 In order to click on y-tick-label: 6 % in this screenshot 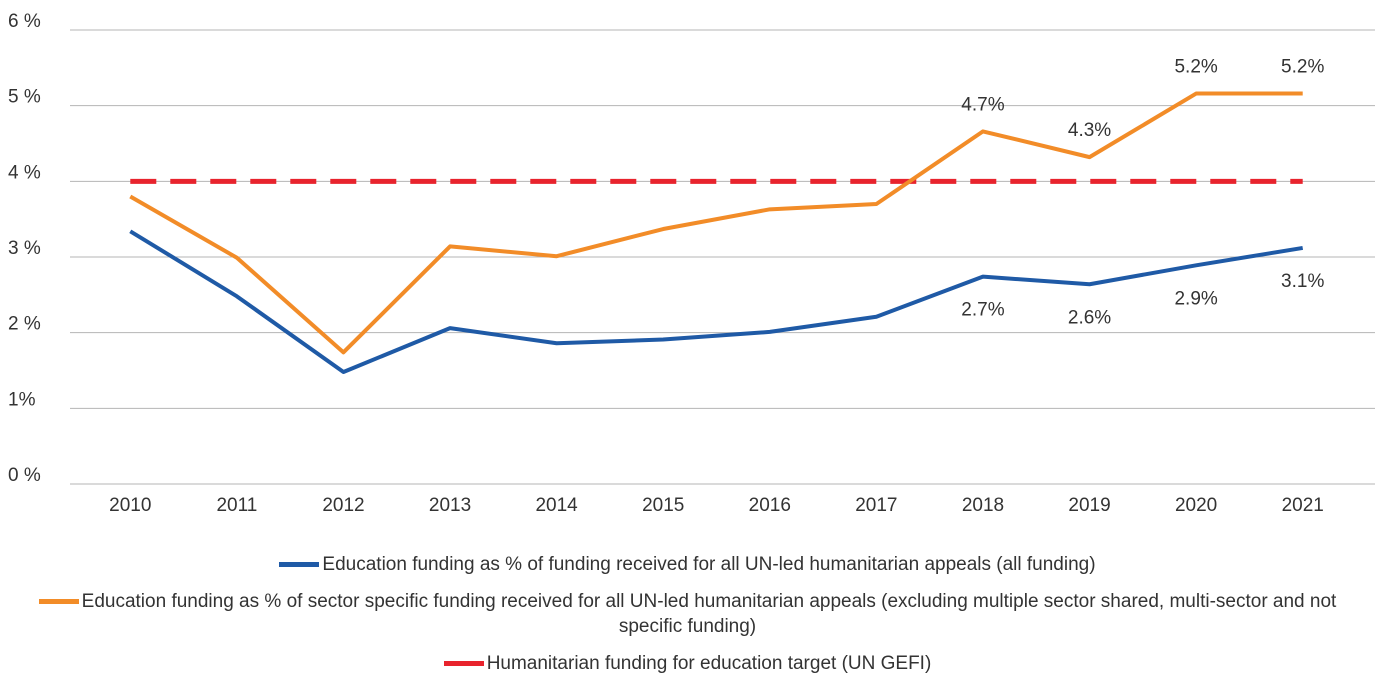, I will do `click(24, 21)`.